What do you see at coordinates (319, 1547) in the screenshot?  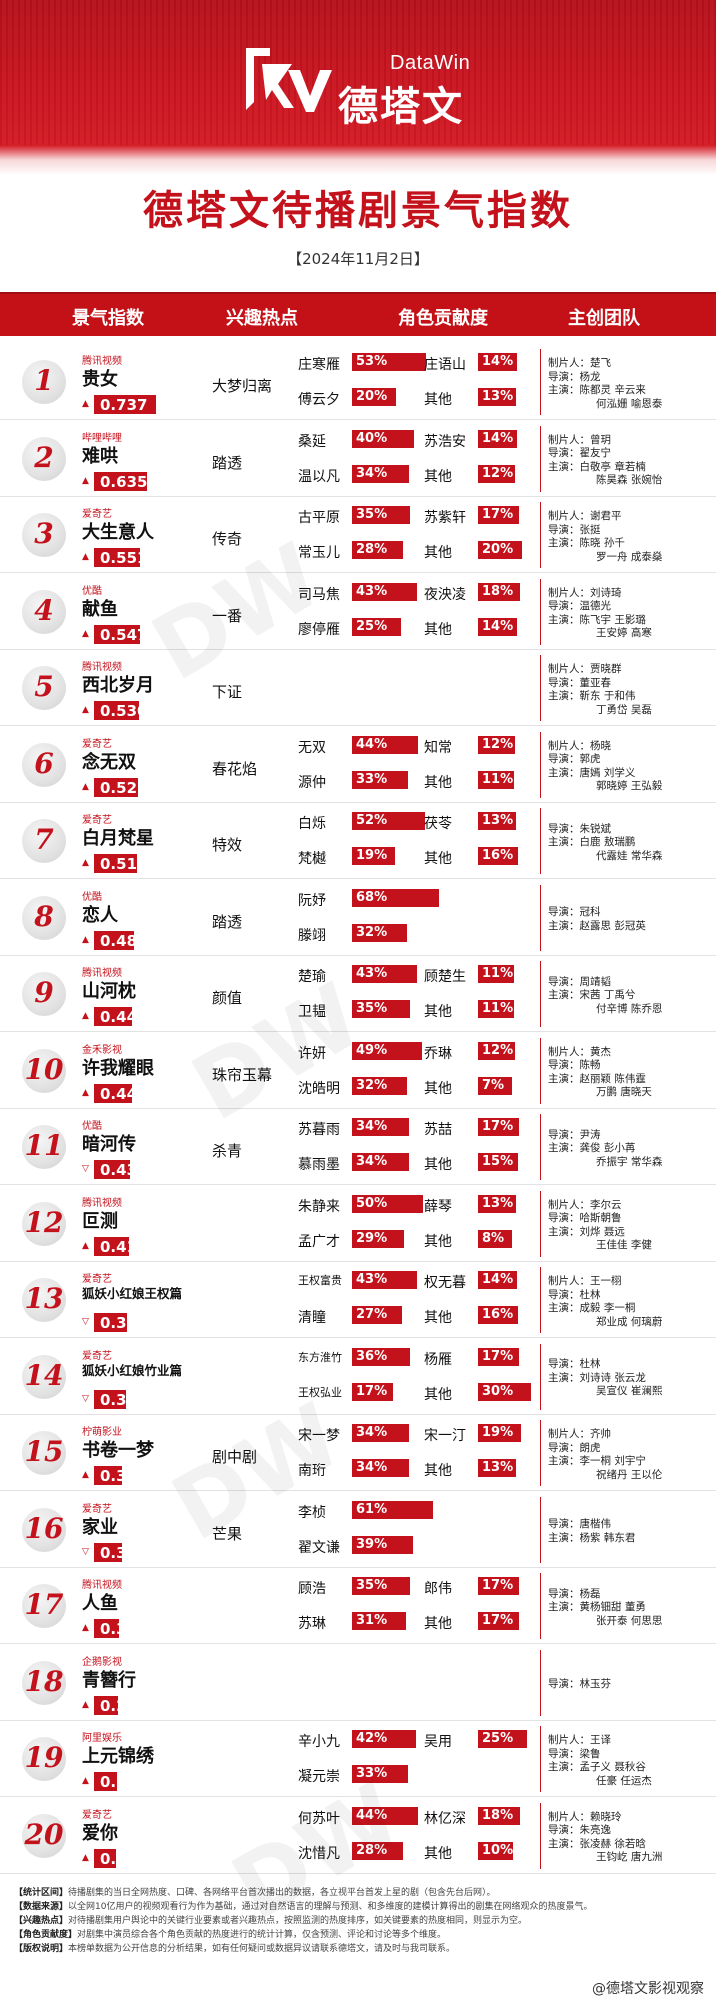 I see `role-name: 翟文谦` at bounding box center [319, 1547].